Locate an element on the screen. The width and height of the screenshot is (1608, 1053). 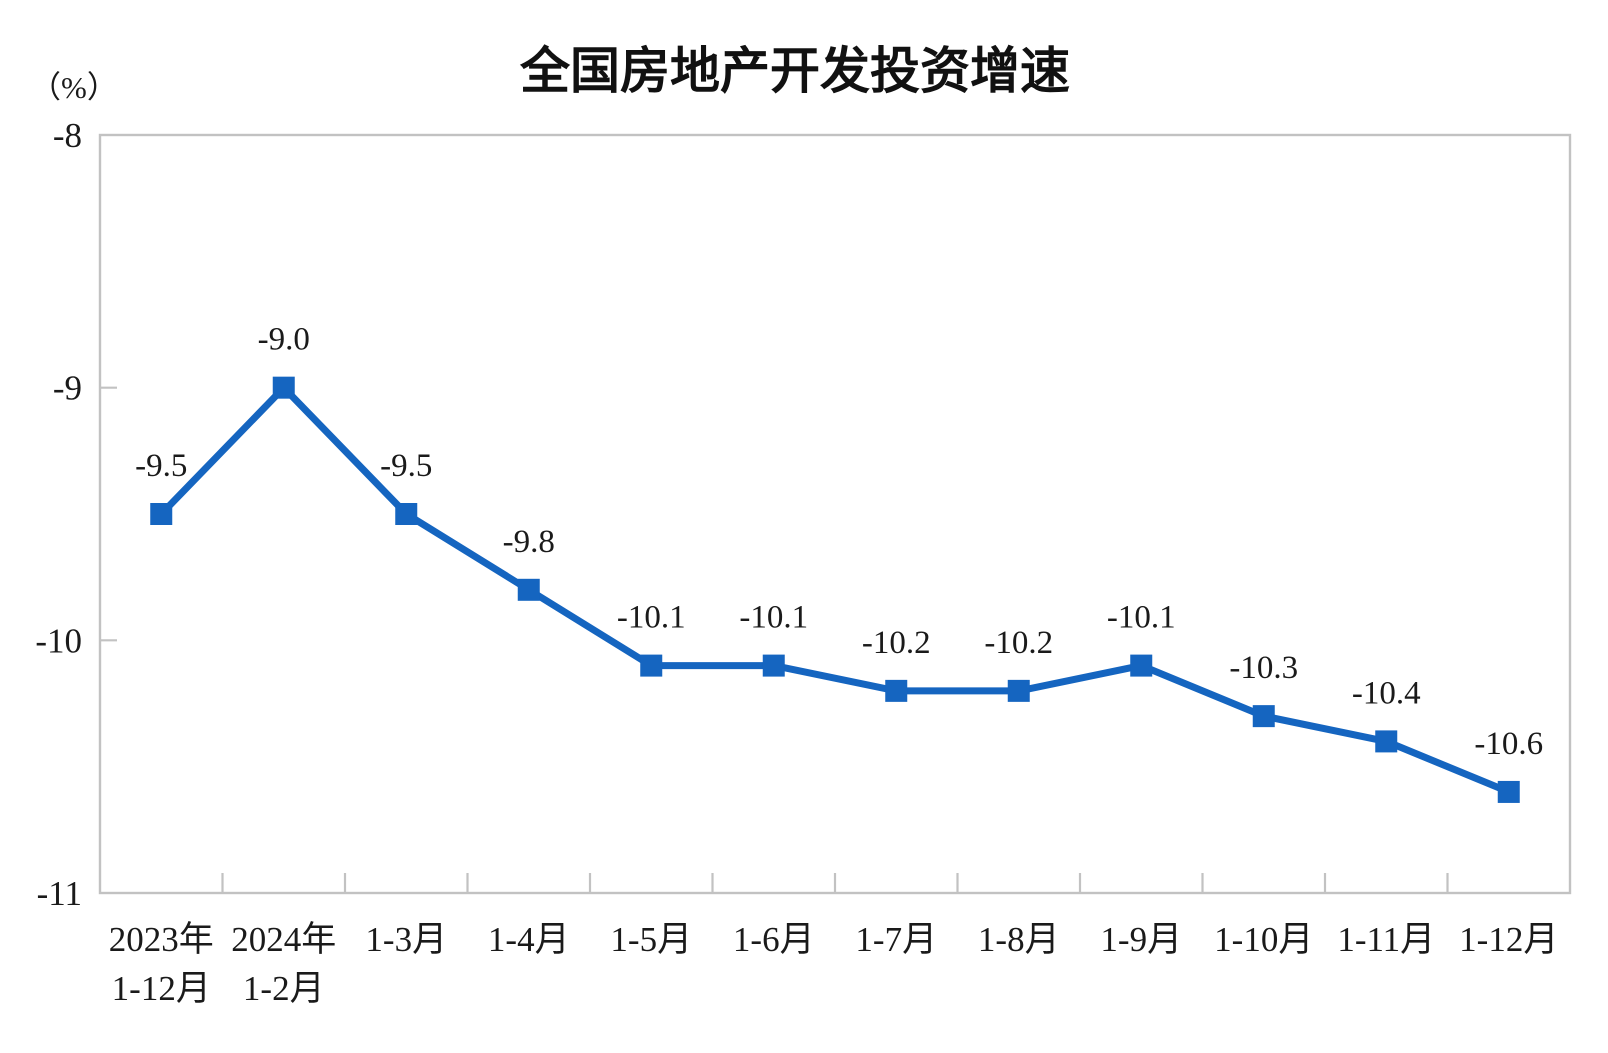
data-point-label: -9.8 is located at coordinates (529, 542).